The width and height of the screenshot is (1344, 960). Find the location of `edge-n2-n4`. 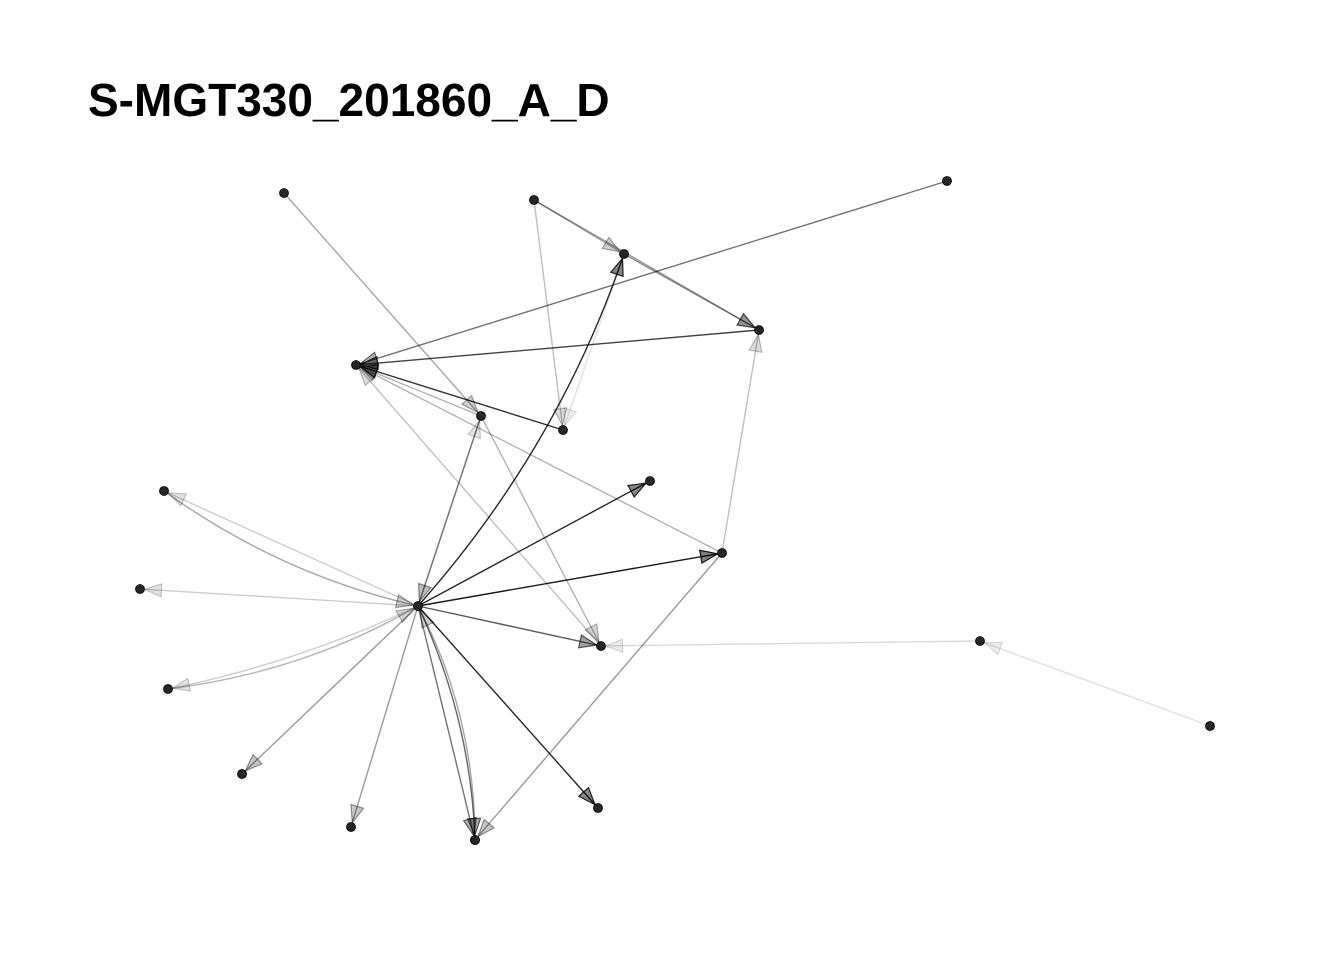

edge-n2-n4 is located at coordinates (644, 264).